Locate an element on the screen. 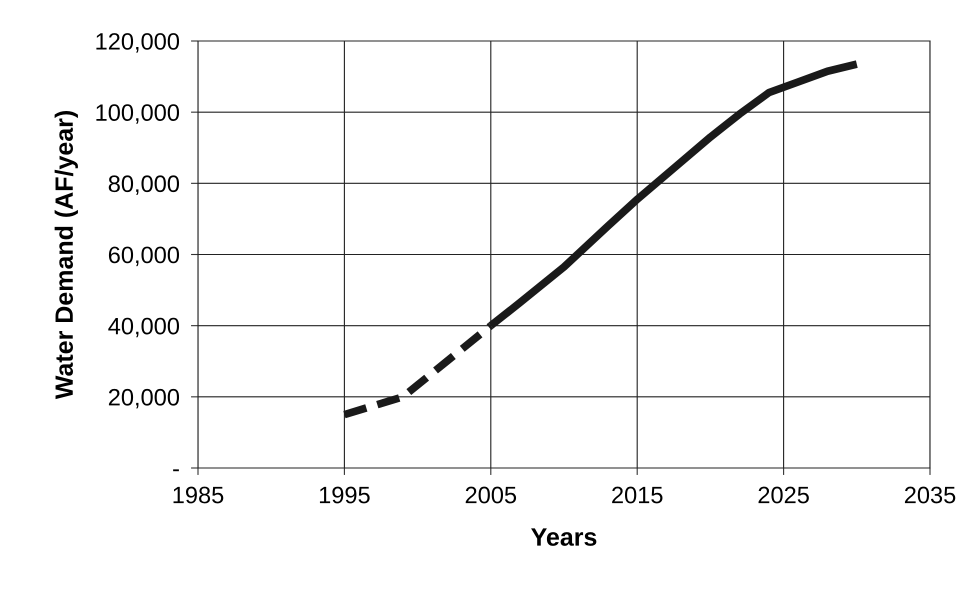 This screenshot has height=592, width=959. x-tick-label: 2015 is located at coordinates (637, 495).